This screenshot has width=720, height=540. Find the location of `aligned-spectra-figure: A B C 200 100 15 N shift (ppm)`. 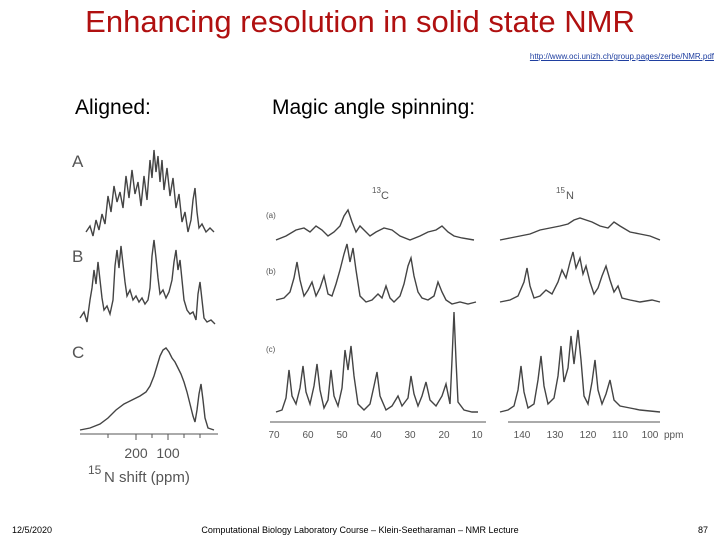

aligned-spectra-figure: A B C 200 100 15 N shift (ppm) is located at coordinates (145, 317).